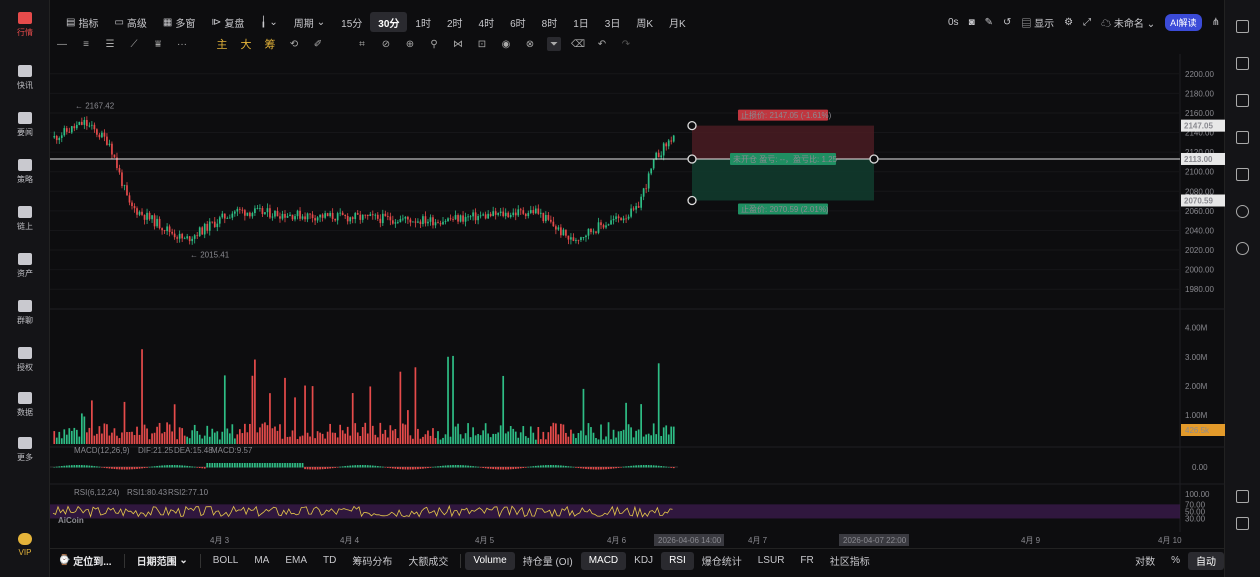 The height and width of the screenshot is (577, 1260). What do you see at coordinates (423, 24) in the screenshot?
I see `timeframe-1时: 1时` at bounding box center [423, 24].